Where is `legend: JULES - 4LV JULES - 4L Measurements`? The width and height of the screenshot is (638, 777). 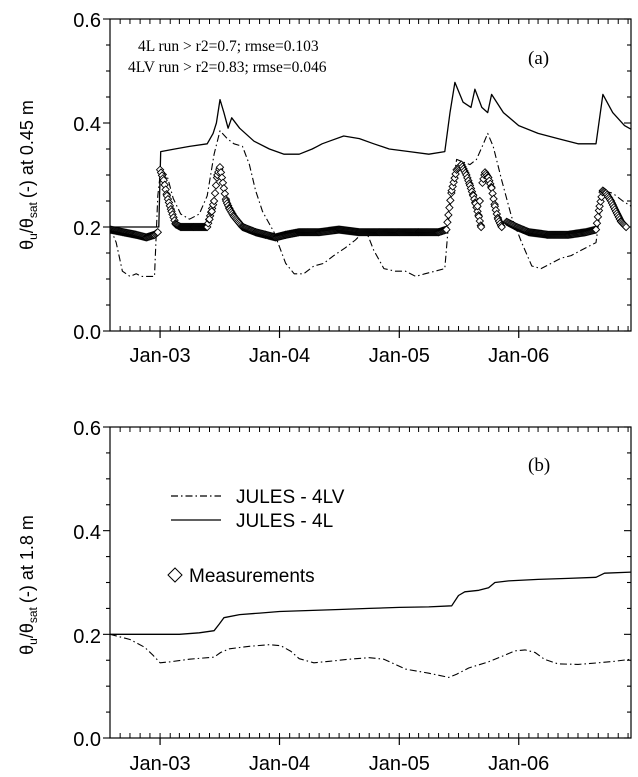
legend: JULES - 4LV JULES - 4L Measurements is located at coordinates (256, 537).